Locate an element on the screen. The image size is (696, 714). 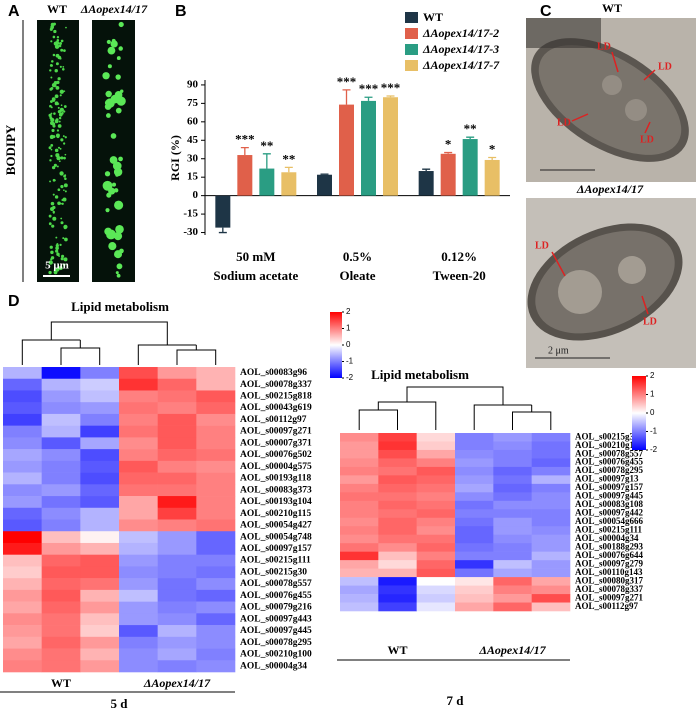
colorbar is located at coordinates (639, 413).